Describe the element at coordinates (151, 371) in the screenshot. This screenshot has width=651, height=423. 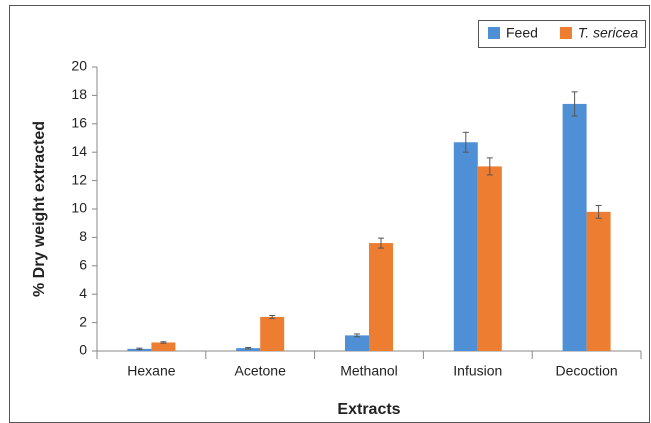
I see `x-tick-label: Hexane` at that location.